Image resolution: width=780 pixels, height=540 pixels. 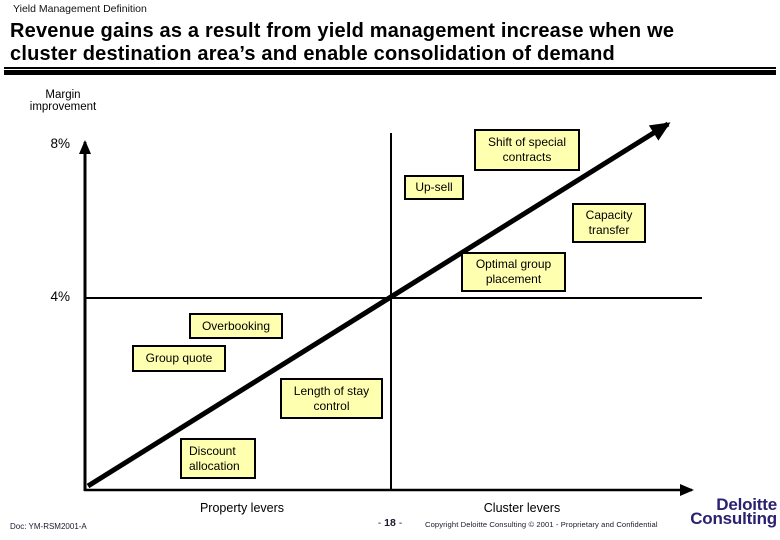 I want to click on y-axis-label-line2: improvement, so click(x=63, y=106).